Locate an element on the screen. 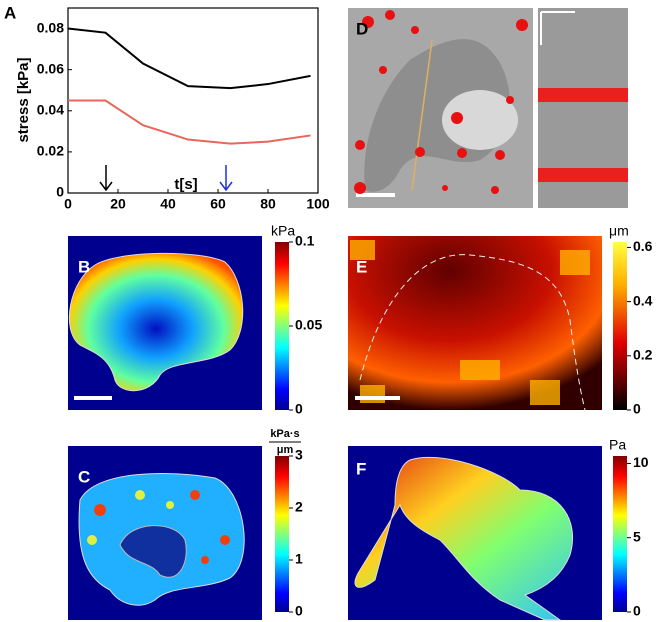  y-tick-label: 0.02 is located at coordinates (50, 151).